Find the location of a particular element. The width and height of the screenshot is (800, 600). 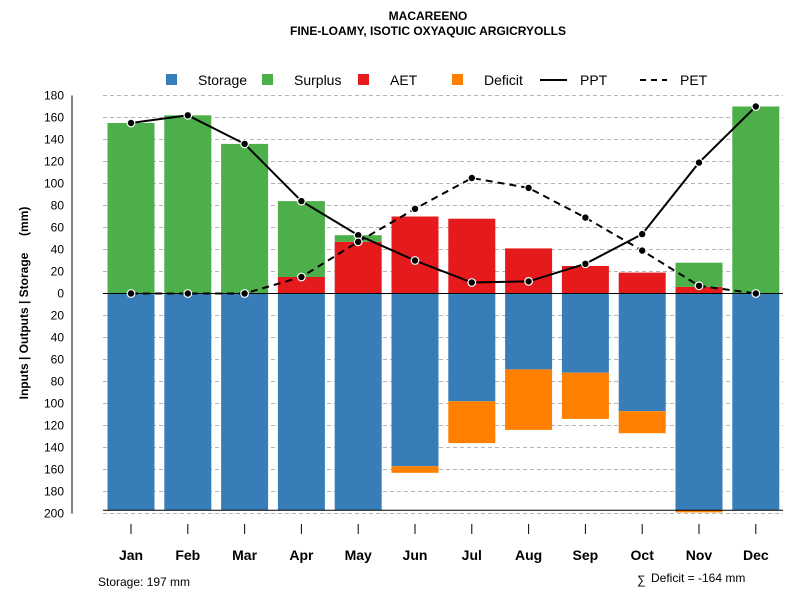

chart-title: MACAREENO is located at coordinates (428, 16).